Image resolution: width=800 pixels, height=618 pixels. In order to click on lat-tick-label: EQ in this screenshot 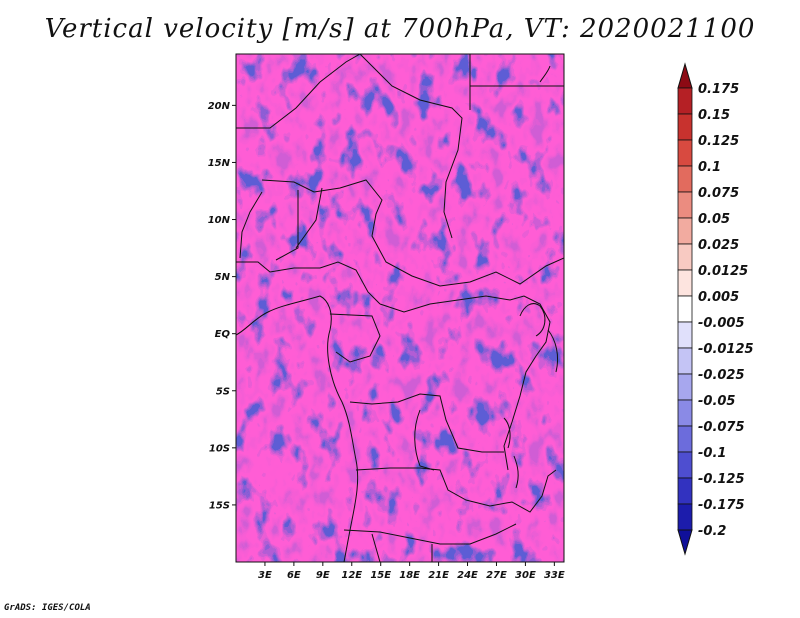, I will do `click(223, 334)`.